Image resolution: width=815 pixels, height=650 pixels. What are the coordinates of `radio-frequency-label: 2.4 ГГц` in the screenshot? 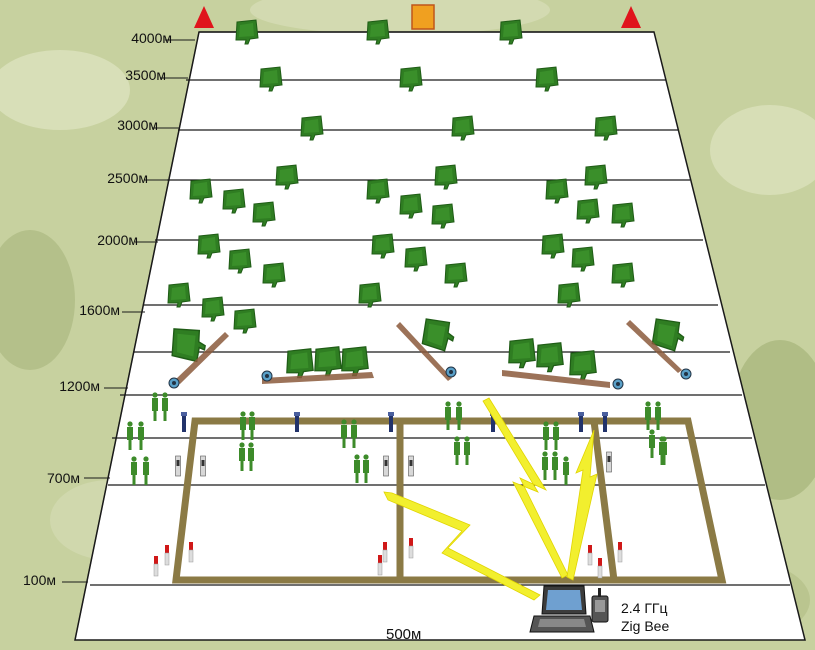 It's located at (644, 608).